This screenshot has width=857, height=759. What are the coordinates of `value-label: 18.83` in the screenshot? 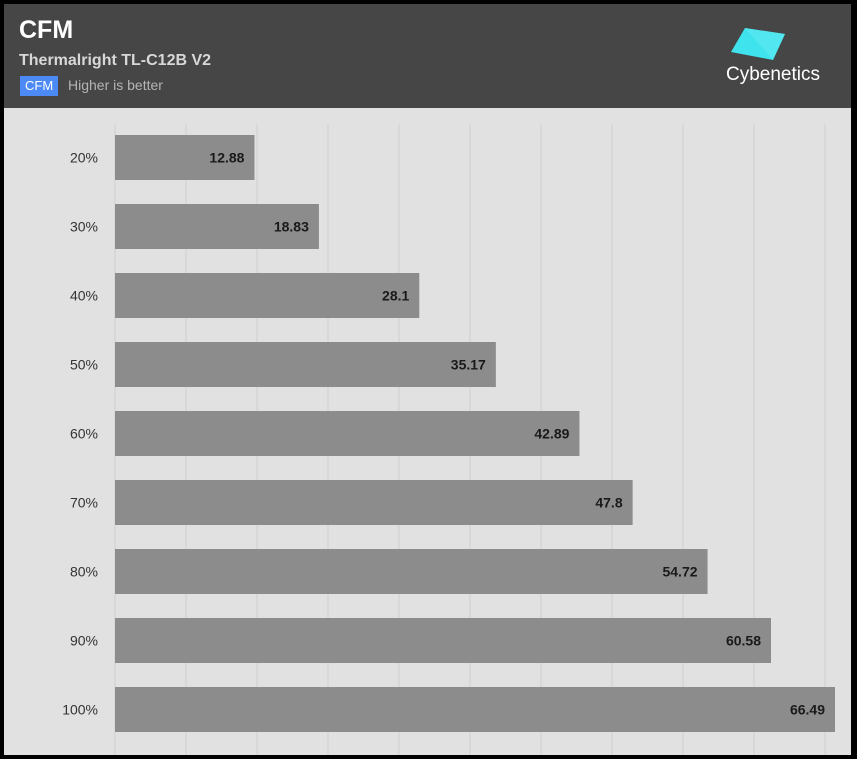 It's located at (291, 227).